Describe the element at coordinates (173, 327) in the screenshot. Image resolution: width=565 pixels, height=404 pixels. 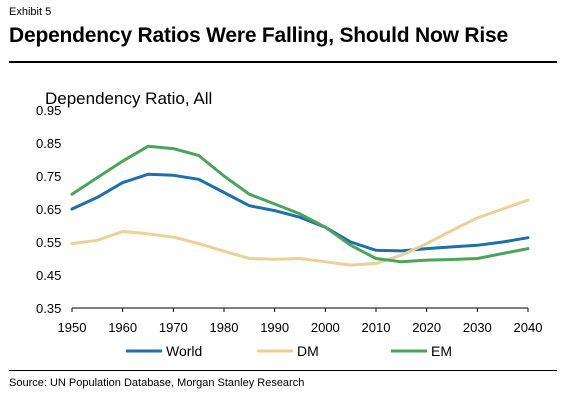
I see `x-tick-label: 1970` at that location.